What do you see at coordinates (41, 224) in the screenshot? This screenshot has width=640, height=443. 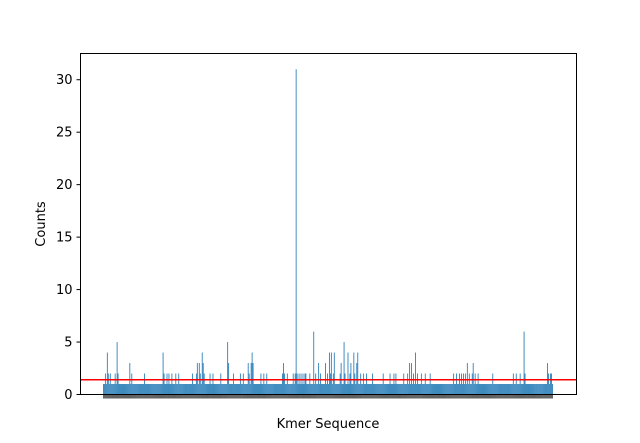 I see `y-axis-label: Counts` at bounding box center [41, 224].